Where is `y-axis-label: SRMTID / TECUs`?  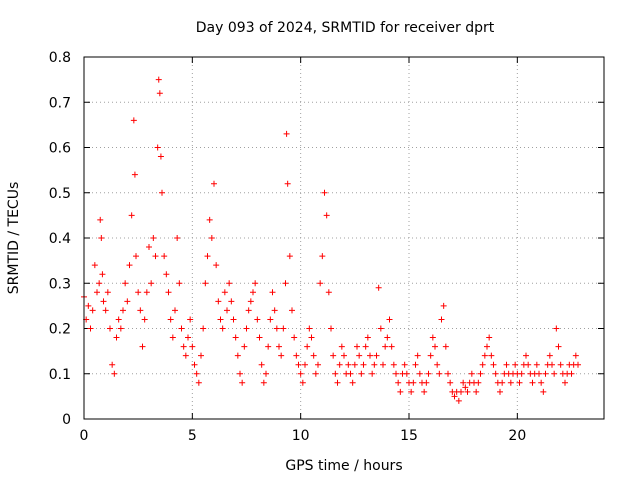 y-axis-label: SRMTID / TECUs is located at coordinates (14, 238).